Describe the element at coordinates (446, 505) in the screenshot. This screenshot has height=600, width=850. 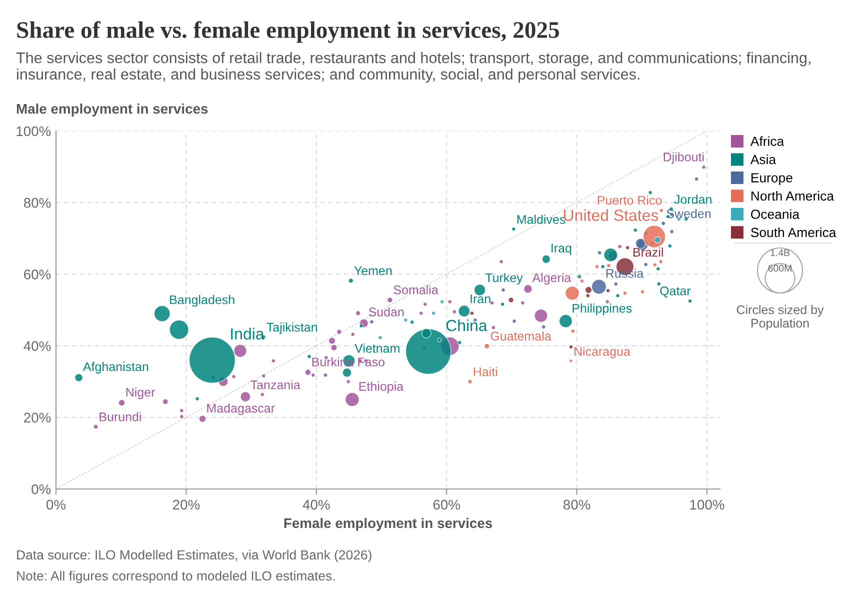
I see `x-tick-label: 60%` at that location.